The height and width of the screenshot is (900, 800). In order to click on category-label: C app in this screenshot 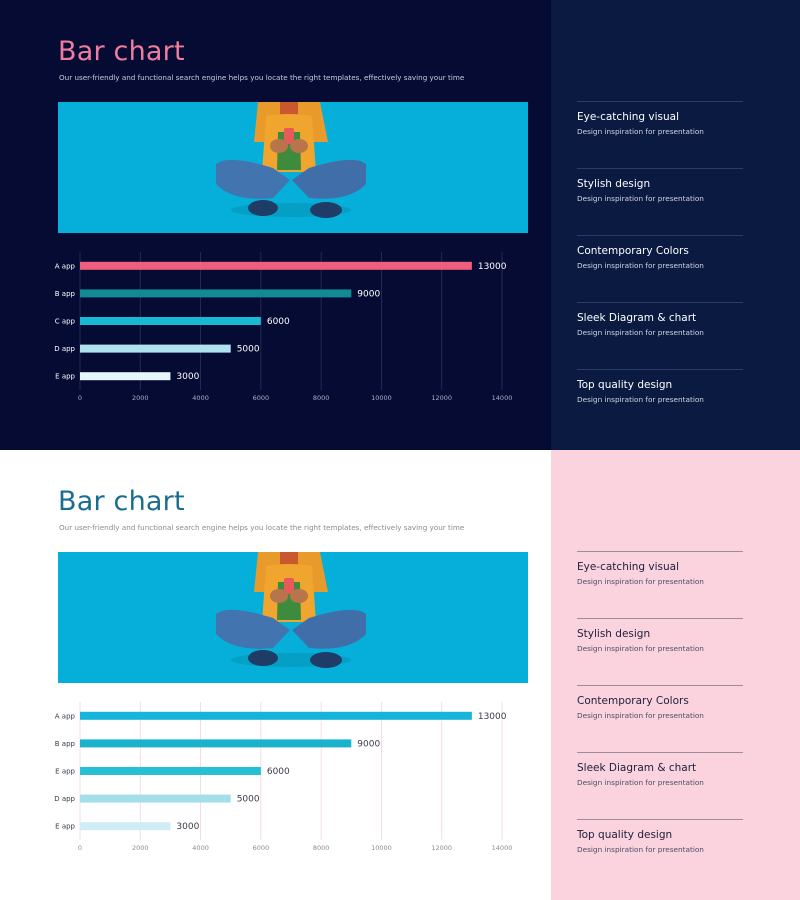, I will do `click(65, 322)`.